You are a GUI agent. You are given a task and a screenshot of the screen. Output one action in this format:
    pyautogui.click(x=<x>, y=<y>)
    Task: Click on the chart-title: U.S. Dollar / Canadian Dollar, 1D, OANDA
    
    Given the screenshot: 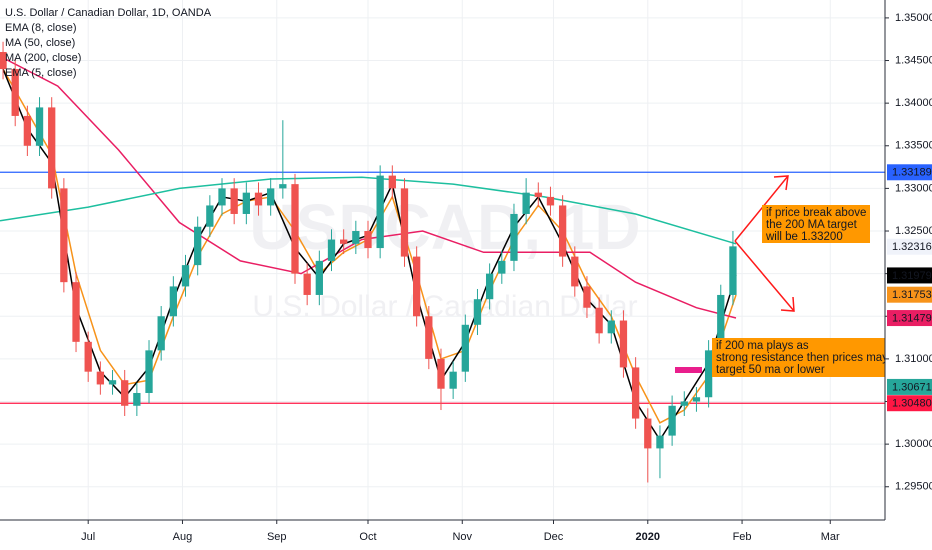 What is the action you would take?
    pyautogui.click(x=108, y=13)
    